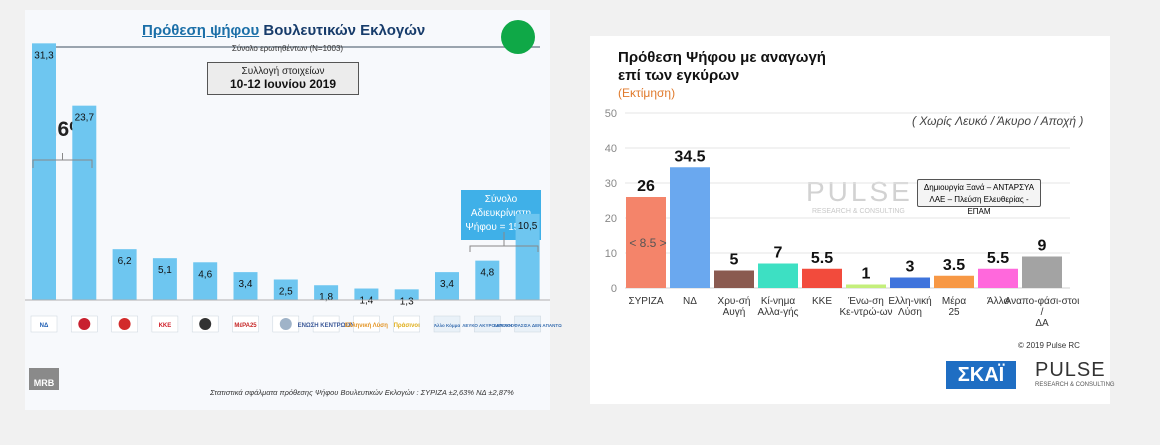  I want to click on pulse-bar-label: 5, so click(734, 260).